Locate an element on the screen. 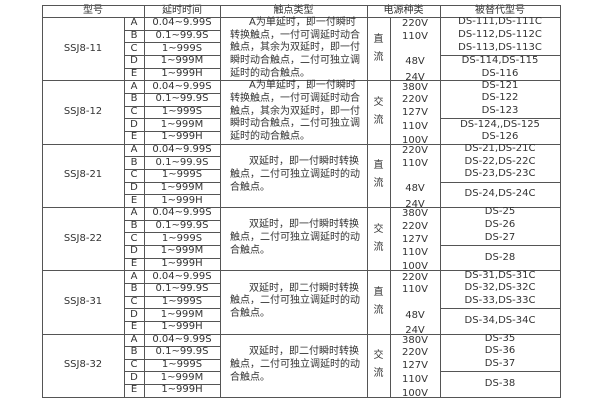 Image resolution: width=600 pixels, height=400 pixels. voltage: 220V is located at coordinates (415, 353).